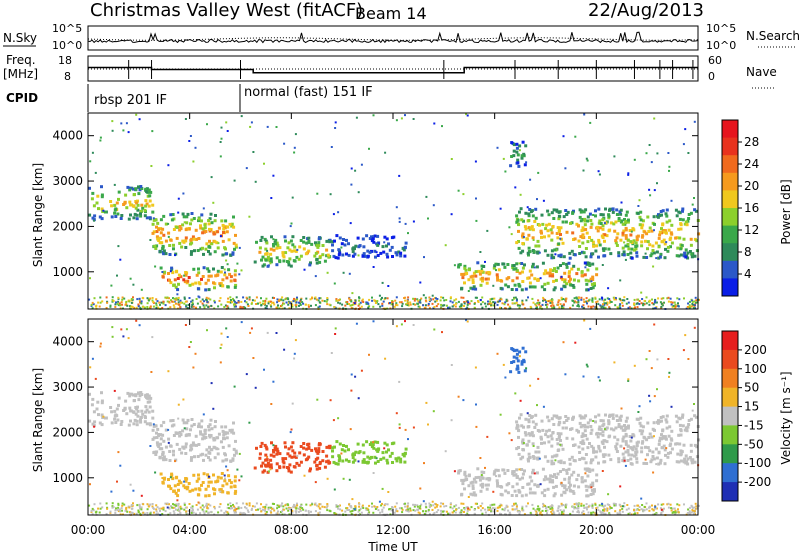 The image size is (800, 554). What do you see at coordinates (721, 28) in the screenshot?
I see `nsearch-tick-top: 10^5` at bounding box center [721, 28].